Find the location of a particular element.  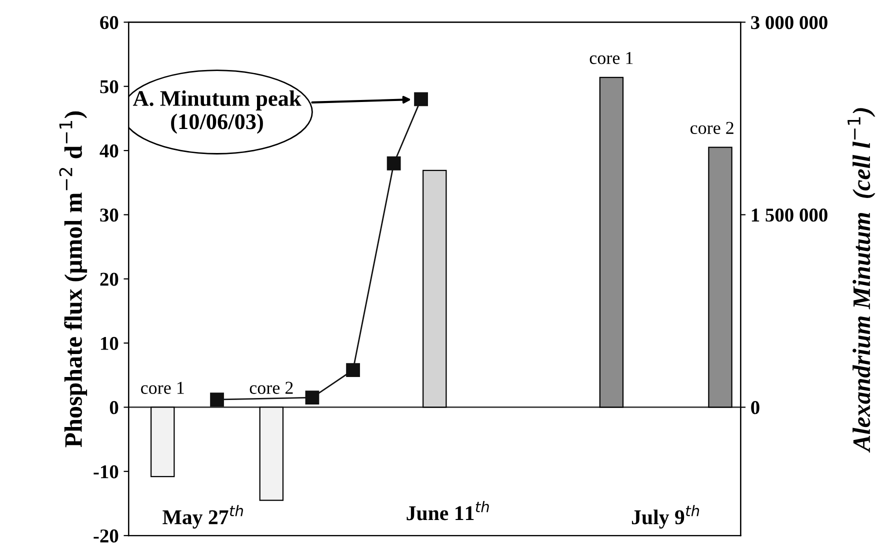

y-tick-label: 60 is located at coordinates (109, 23).